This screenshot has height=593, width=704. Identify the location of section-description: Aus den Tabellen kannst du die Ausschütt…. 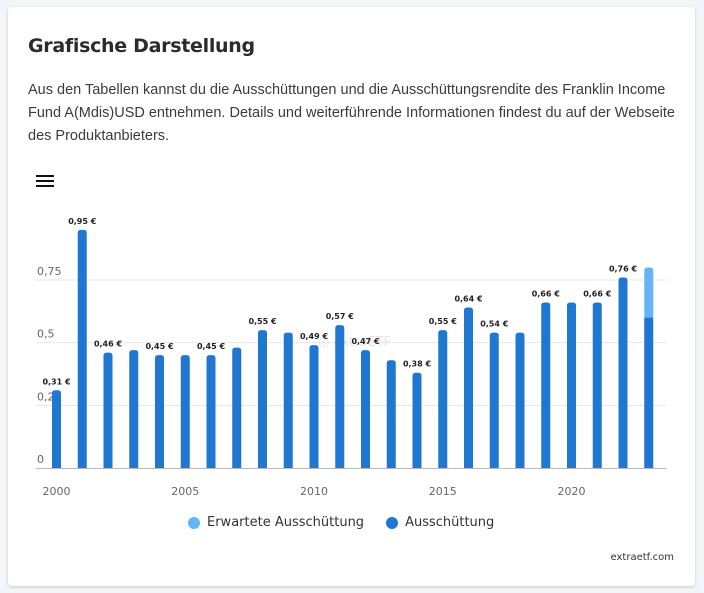
(351, 113).